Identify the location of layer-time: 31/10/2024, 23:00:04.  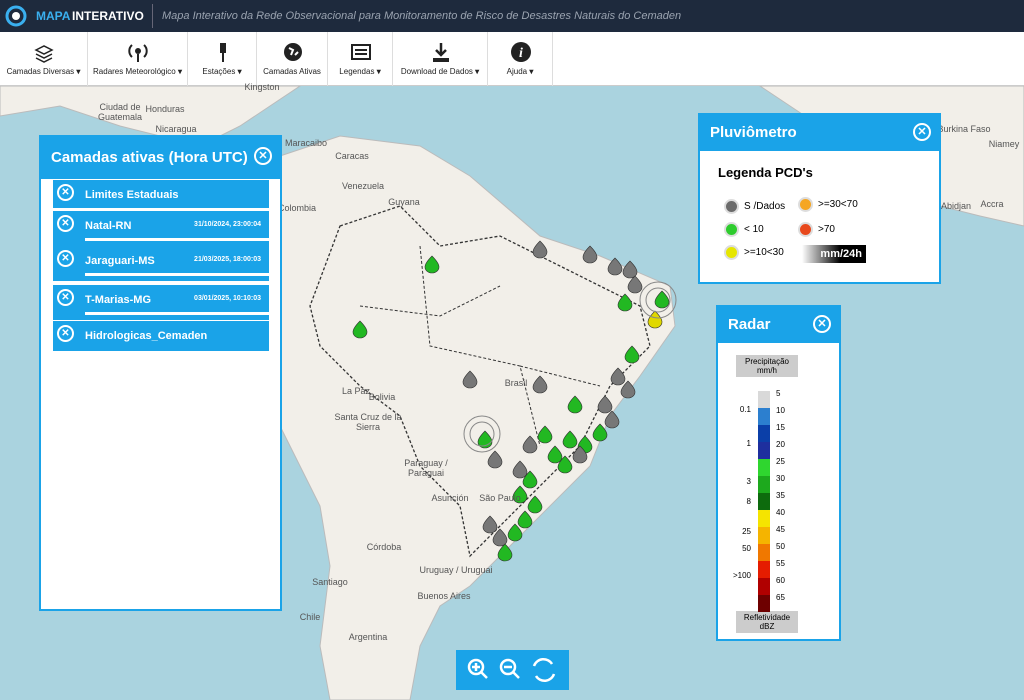
(227, 224).